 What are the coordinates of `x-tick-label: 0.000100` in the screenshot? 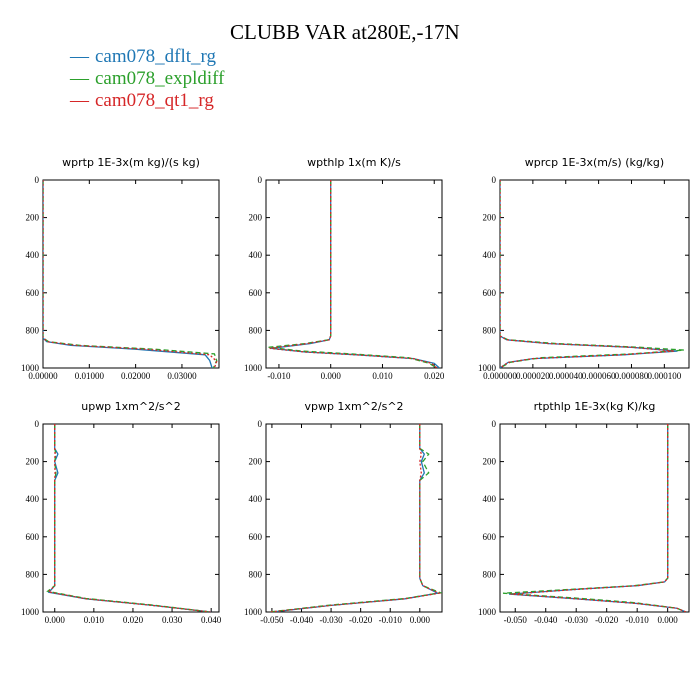 It's located at (664, 376).